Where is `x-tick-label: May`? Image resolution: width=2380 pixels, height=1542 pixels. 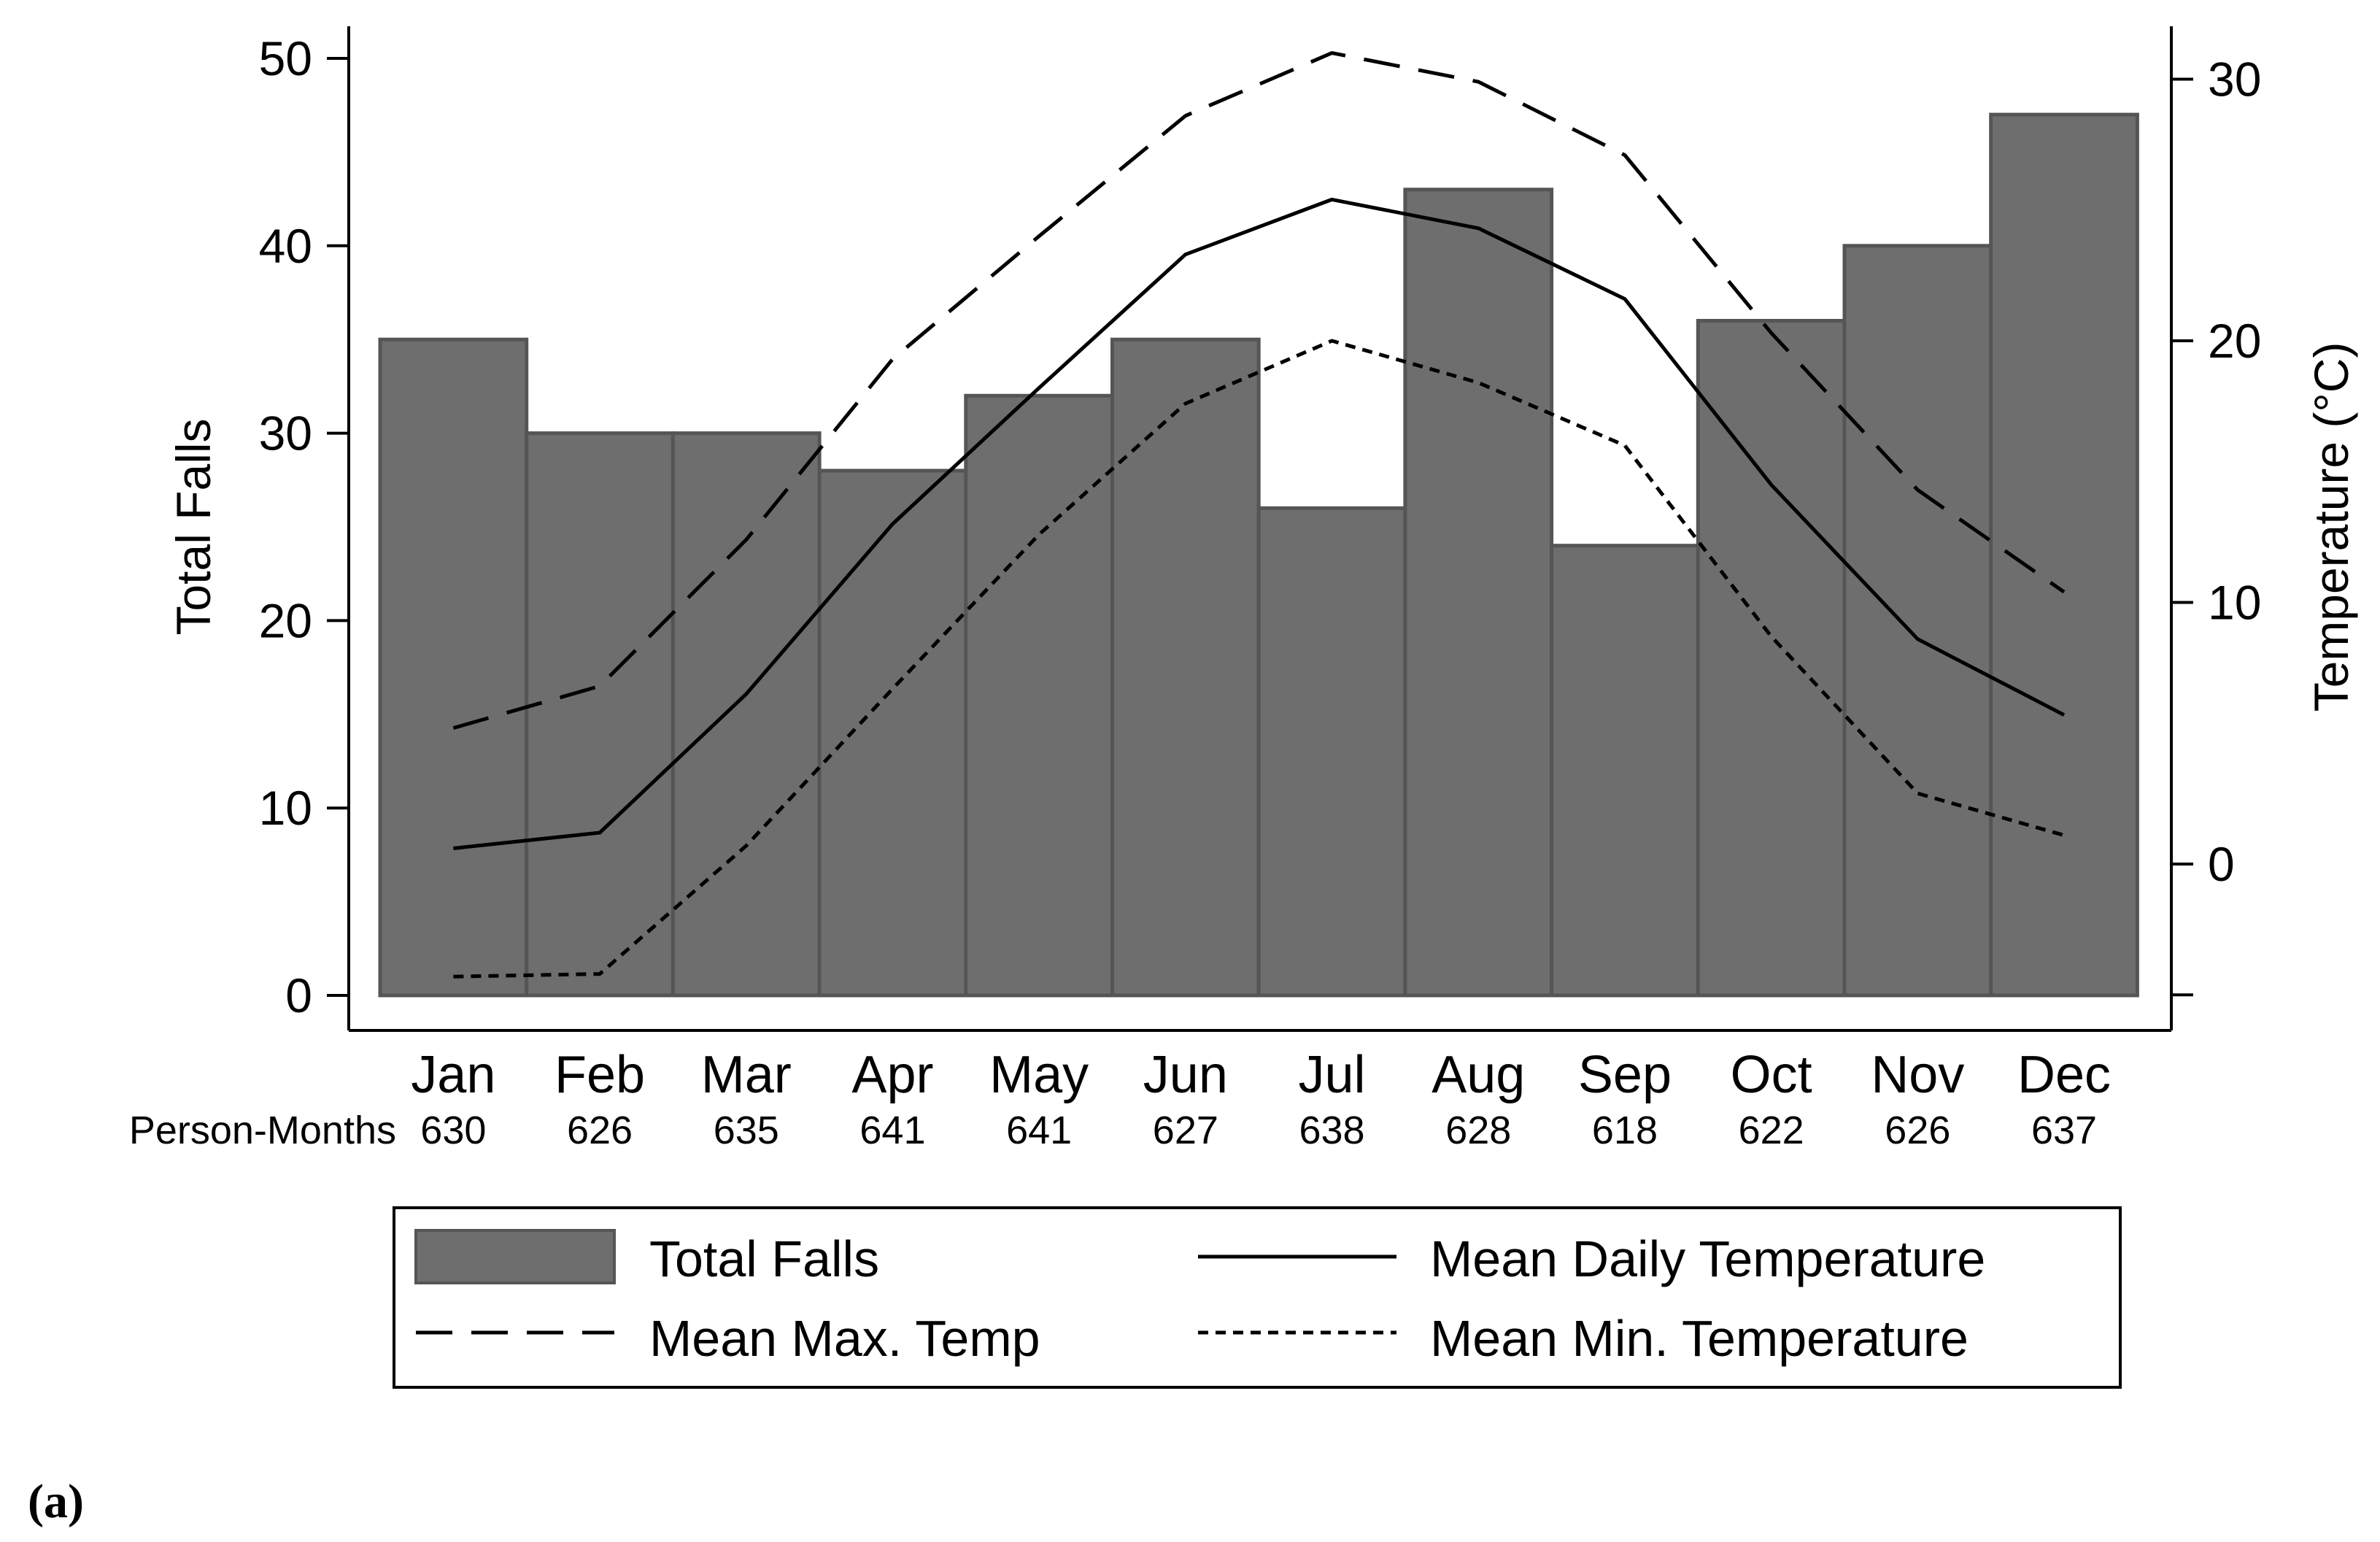
x-tick-label: May is located at coordinates (1039, 1075).